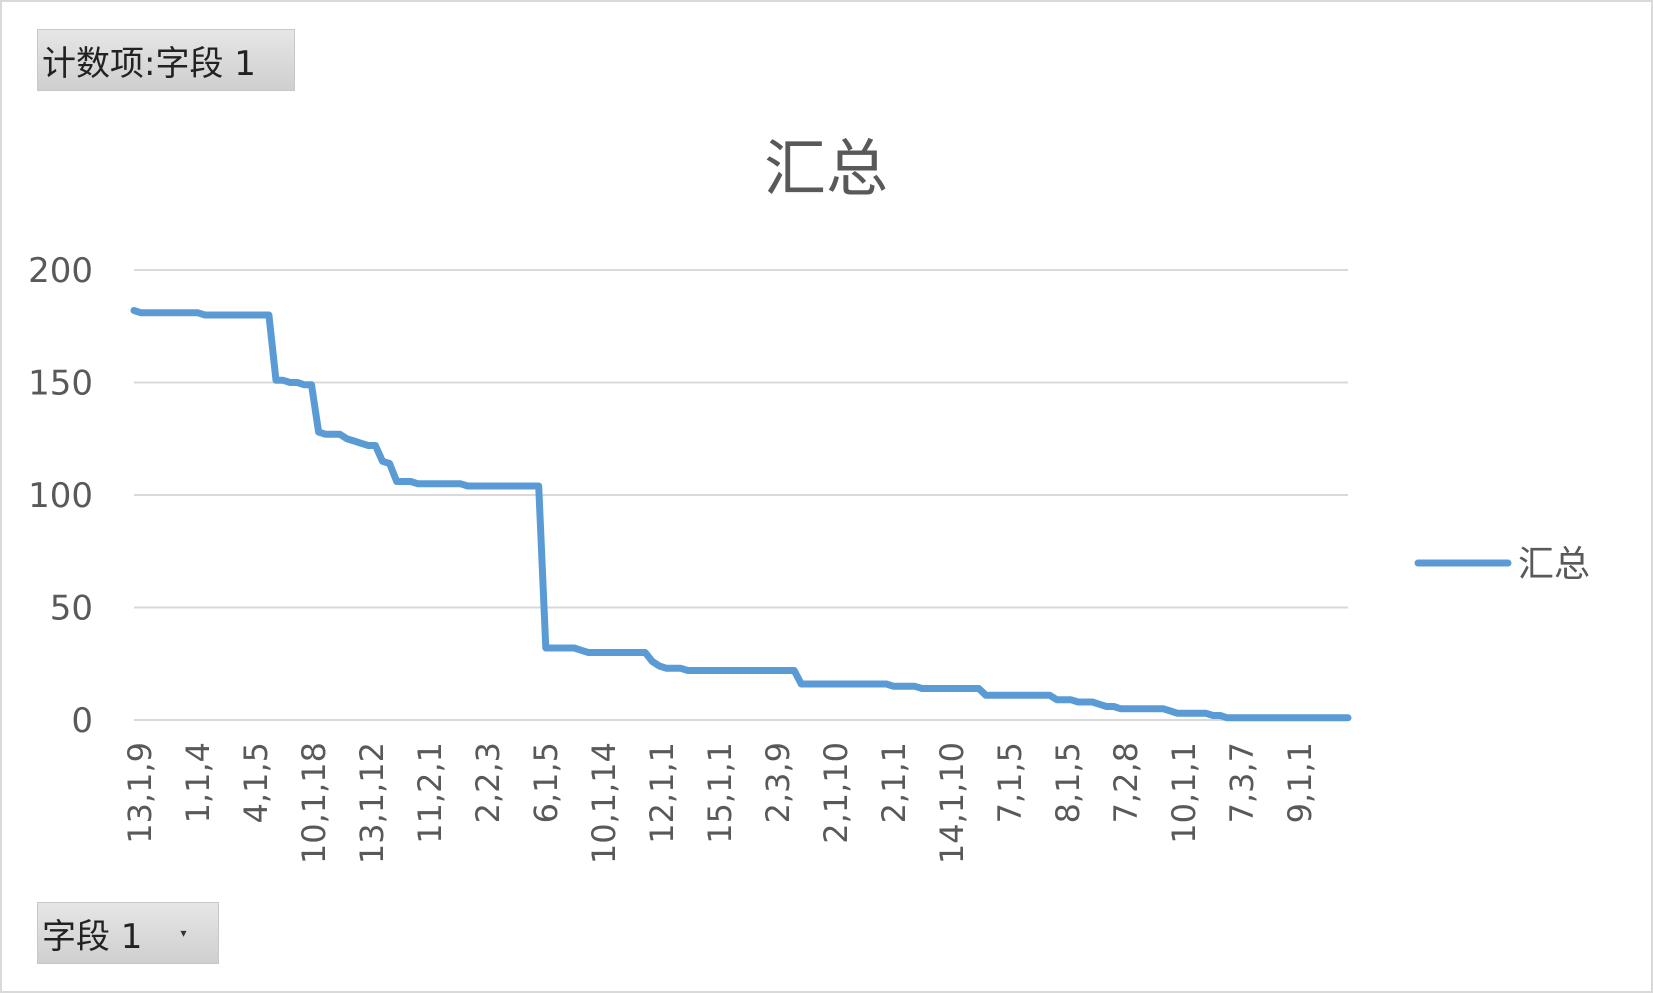 Image resolution: width=1653 pixels, height=993 pixels. What do you see at coordinates (1126, 782) in the screenshot?
I see `x-tick-label: 7,2,8` at bounding box center [1126, 782].